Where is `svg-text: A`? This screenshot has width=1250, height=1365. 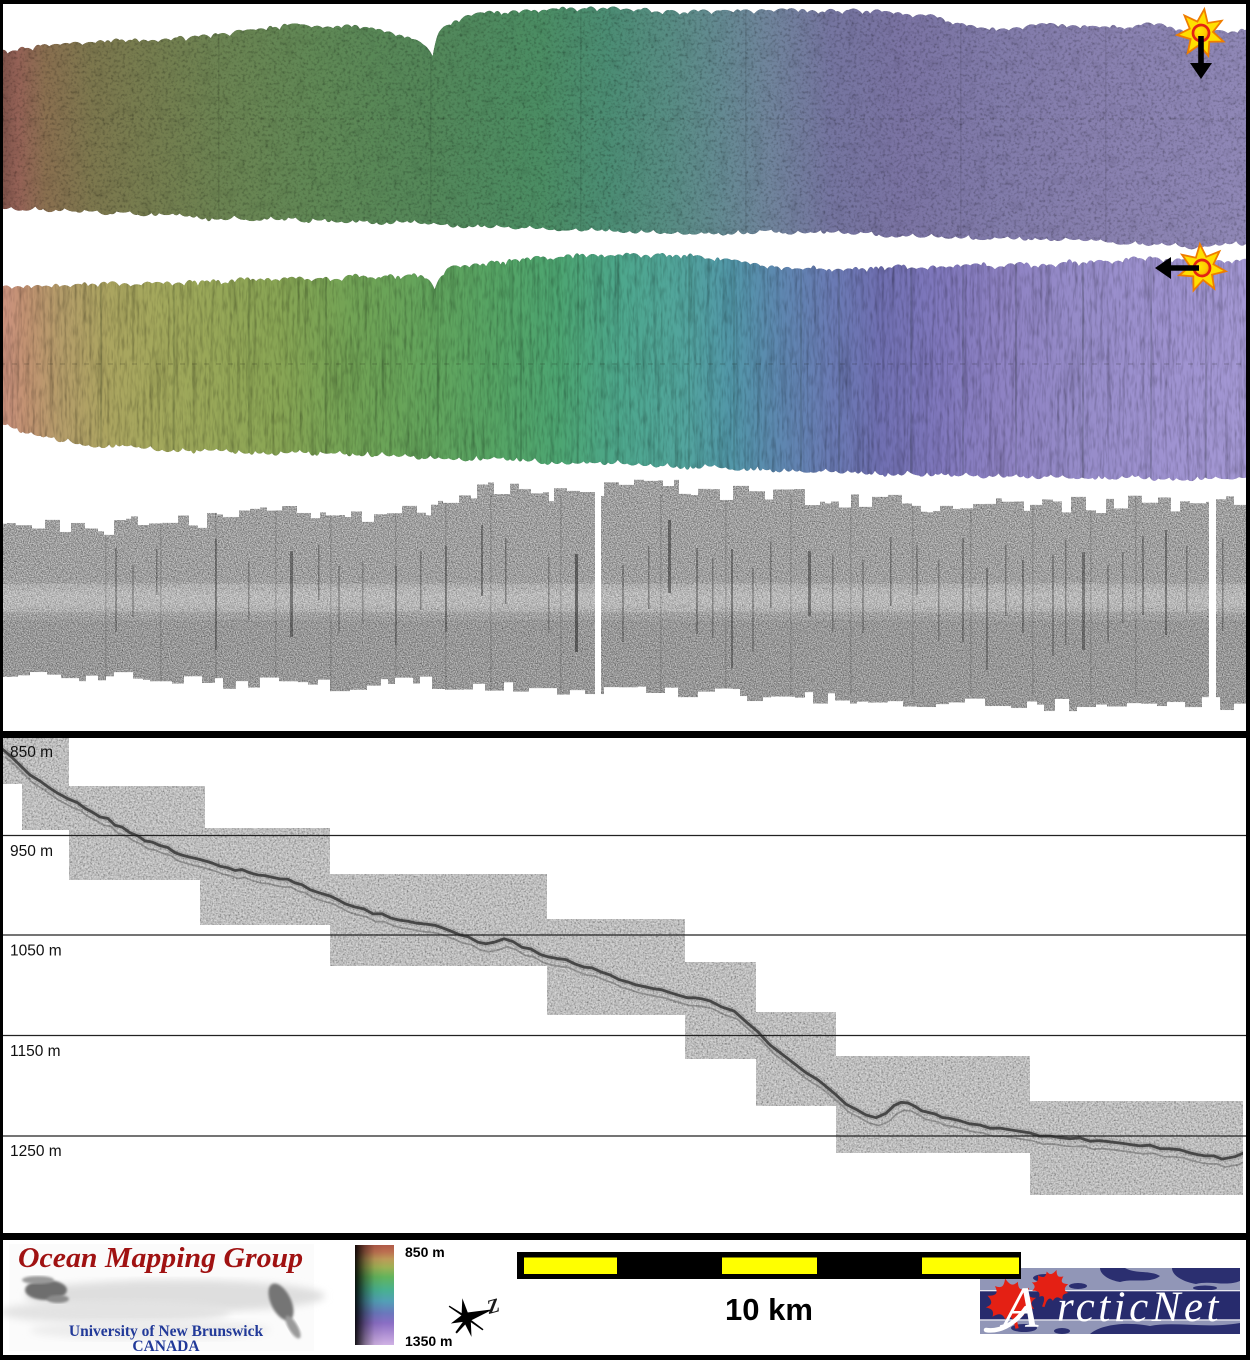 svg-text: A is located at coordinates (1019, 1307).